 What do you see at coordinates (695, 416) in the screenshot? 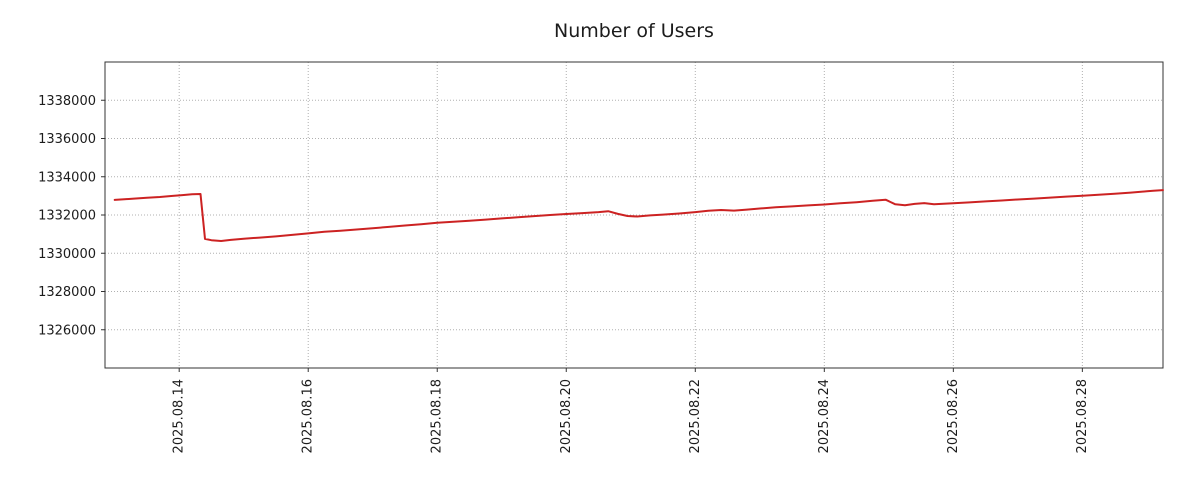
I see `x-tick-label: 2025.08.22` at bounding box center [695, 416].